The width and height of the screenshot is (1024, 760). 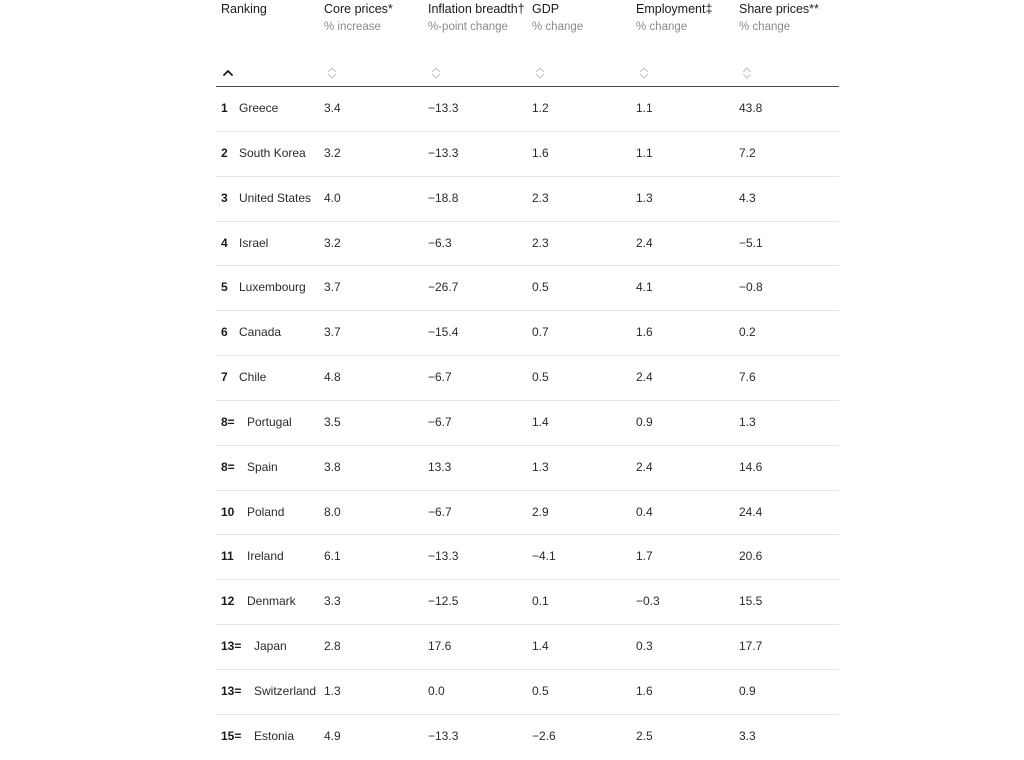 What do you see at coordinates (231, 646) in the screenshot?
I see `rank-cell: 13=` at bounding box center [231, 646].